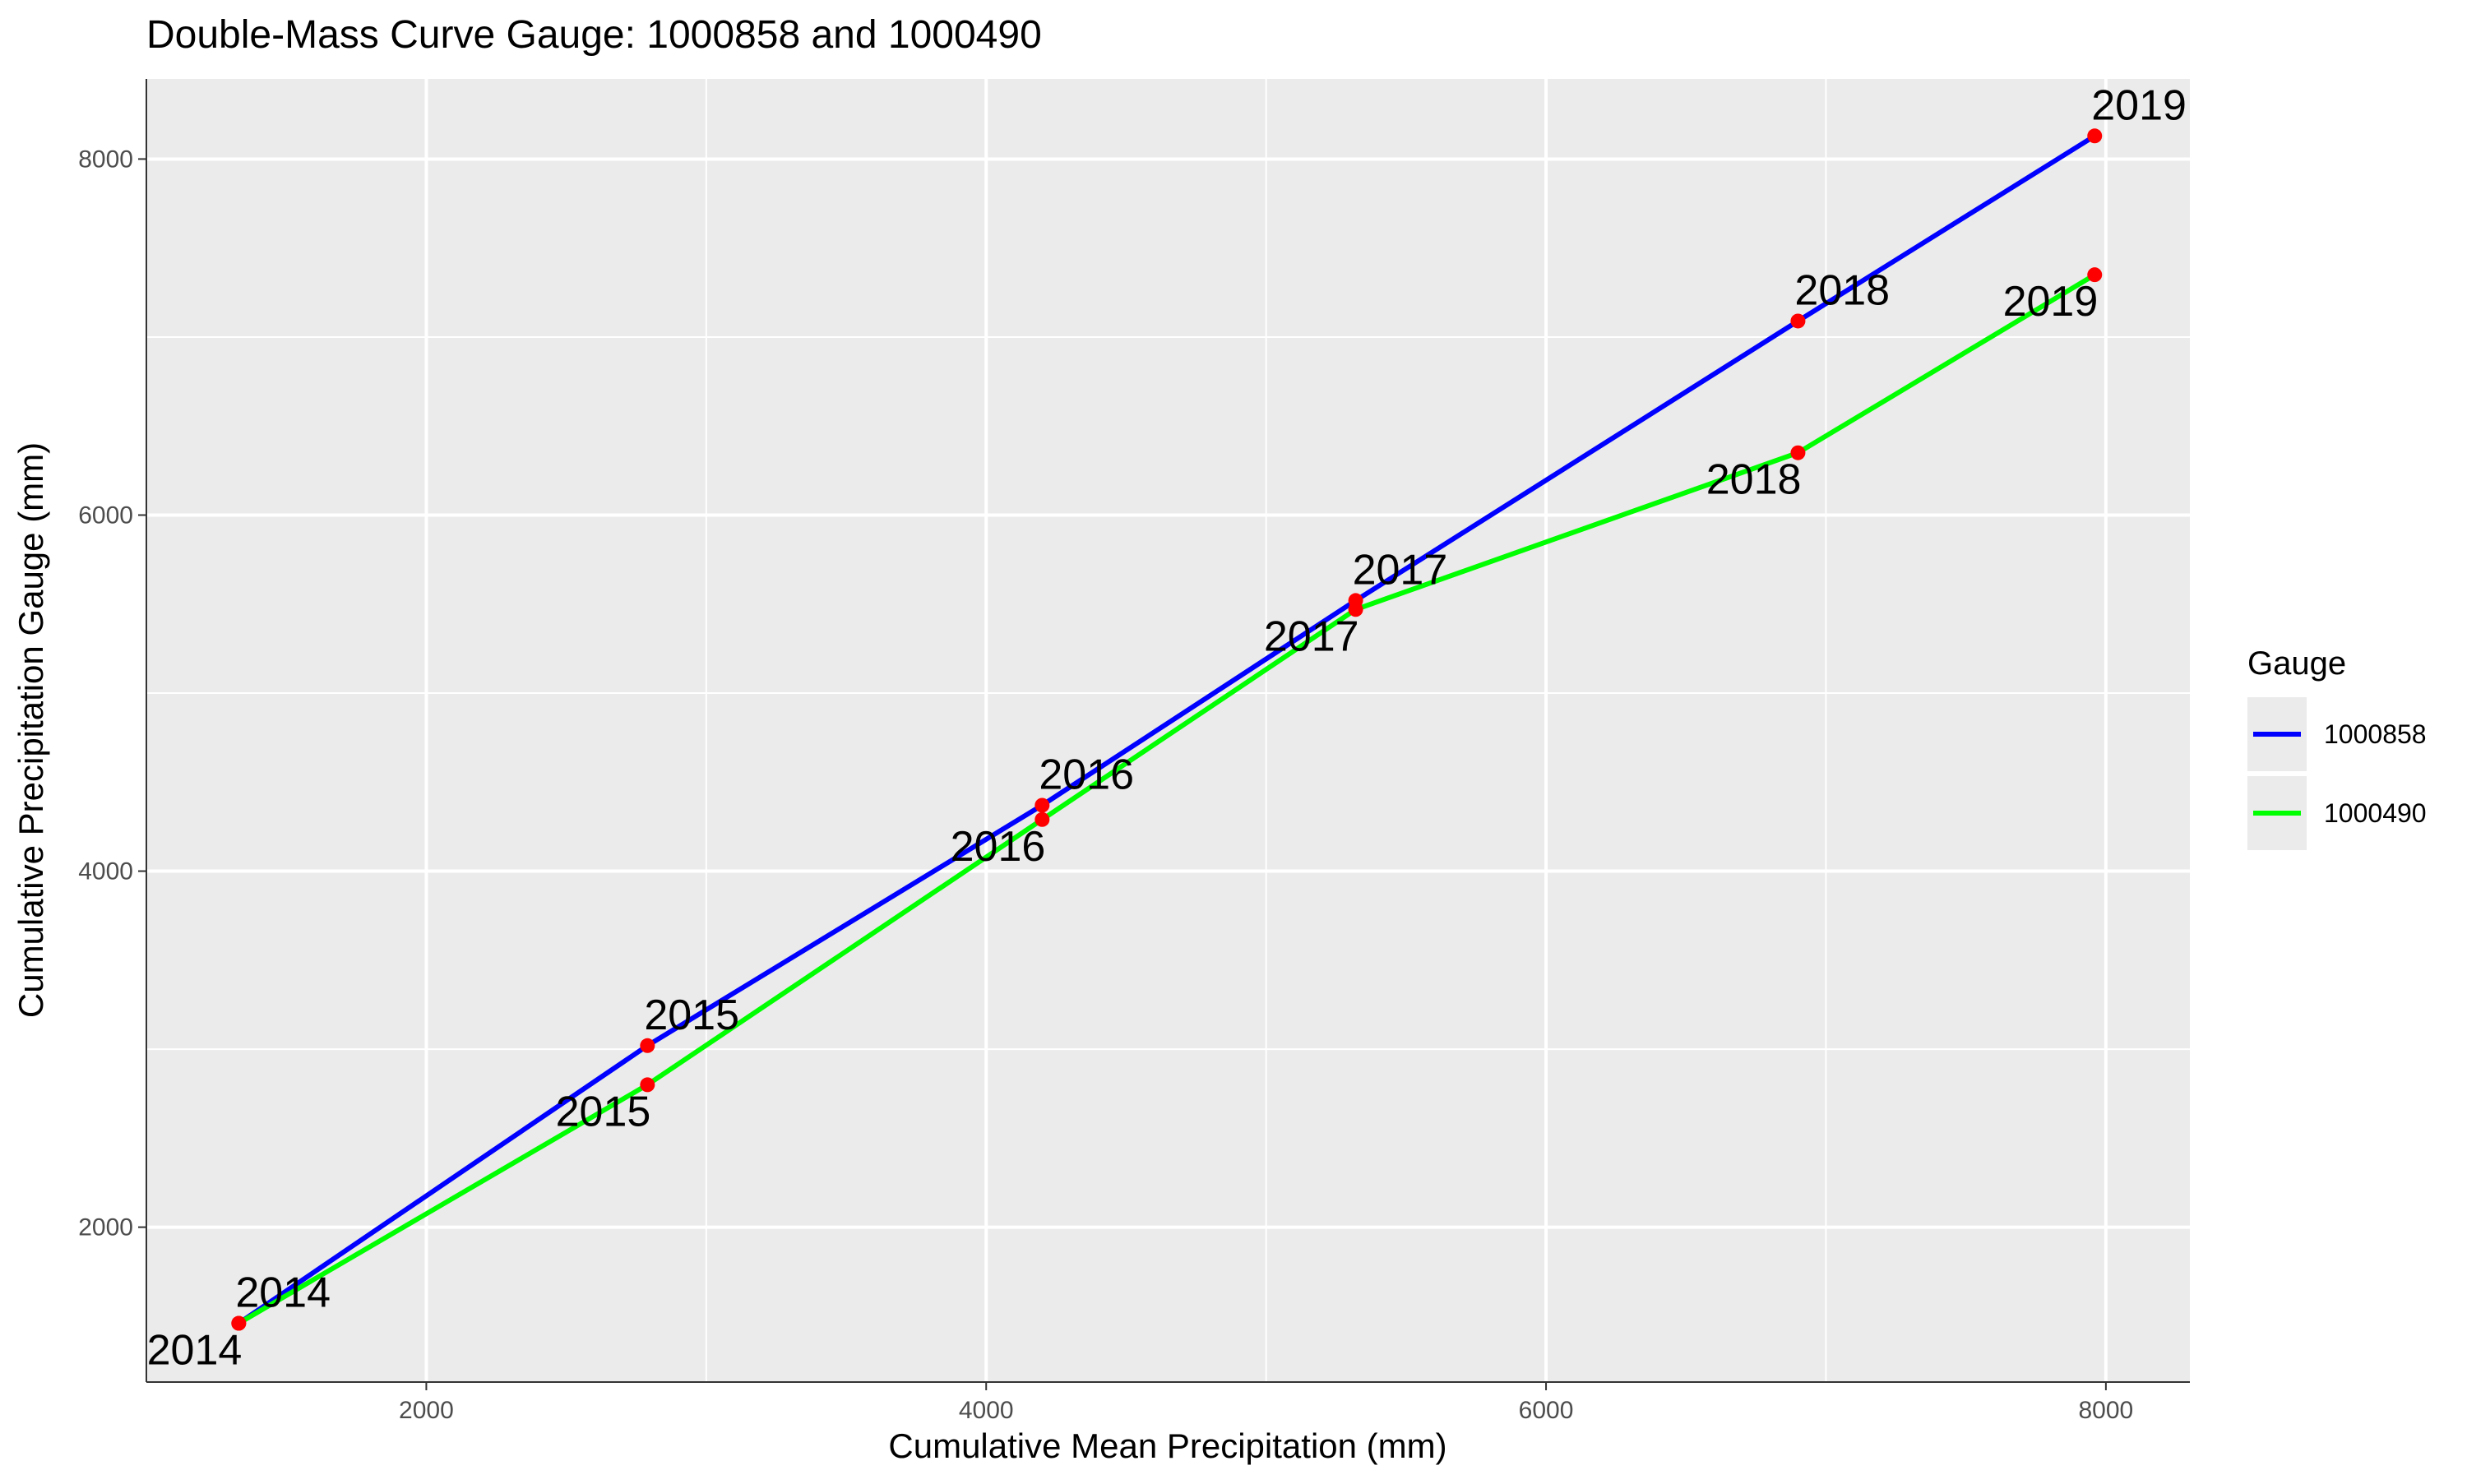 This screenshot has height=1484, width=2467. I want to click on x-tick-label: 6000, so click(1547, 1411).